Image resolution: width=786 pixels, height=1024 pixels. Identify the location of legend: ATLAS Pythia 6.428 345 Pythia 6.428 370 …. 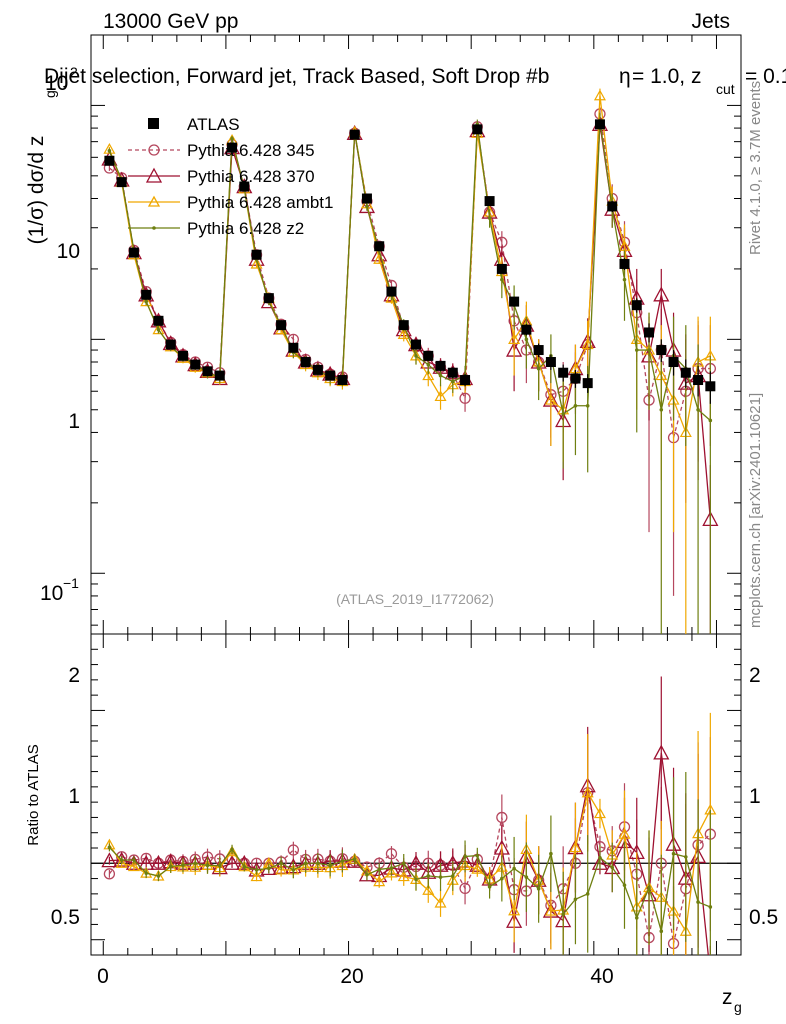
(230, 176).